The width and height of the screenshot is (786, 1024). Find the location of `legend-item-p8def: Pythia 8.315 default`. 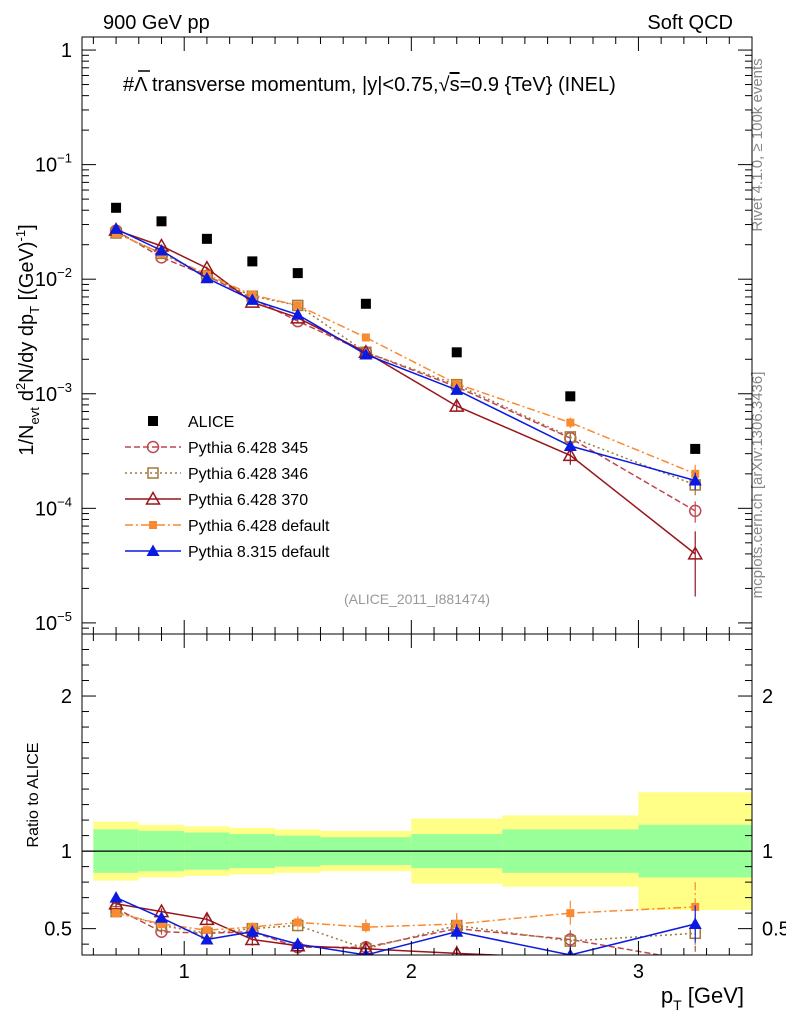

legend-item-p8def: Pythia 8.315 default is located at coordinates (227, 552).